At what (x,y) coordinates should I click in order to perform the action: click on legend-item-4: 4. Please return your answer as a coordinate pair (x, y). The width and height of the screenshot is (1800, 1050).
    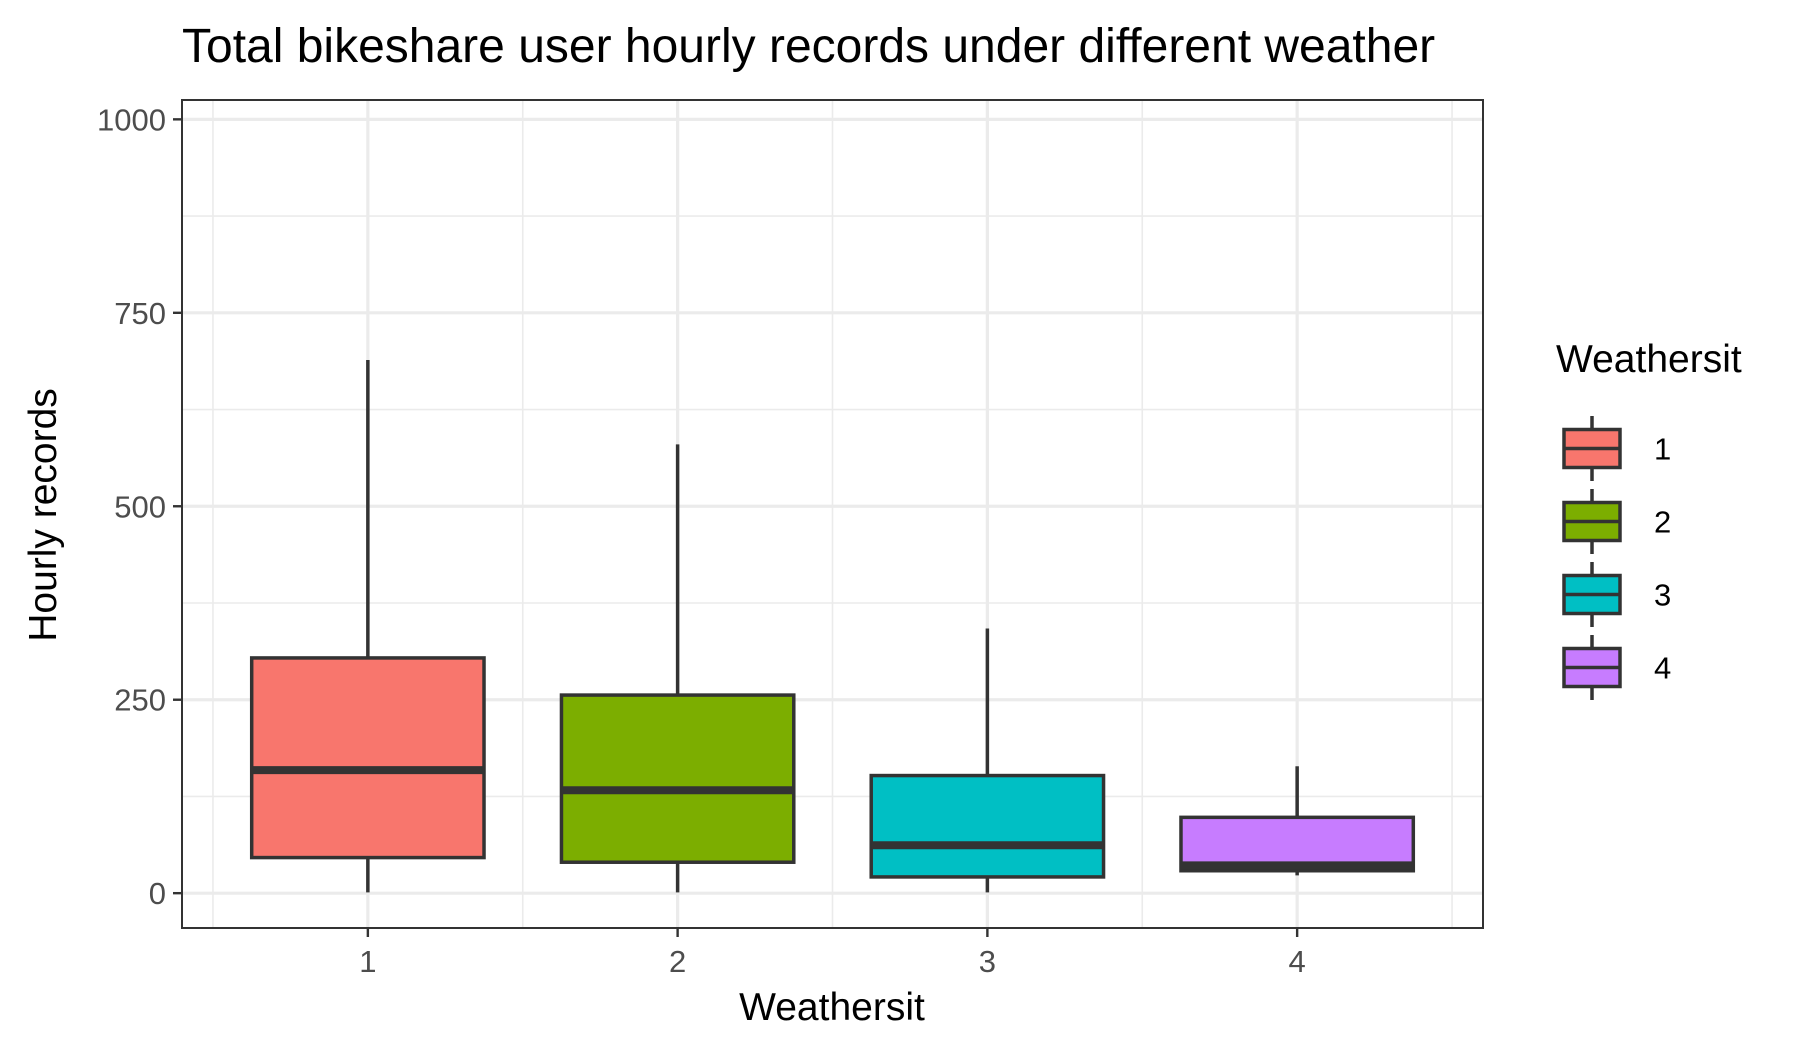
    Looking at the image, I should click on (1616, 667).